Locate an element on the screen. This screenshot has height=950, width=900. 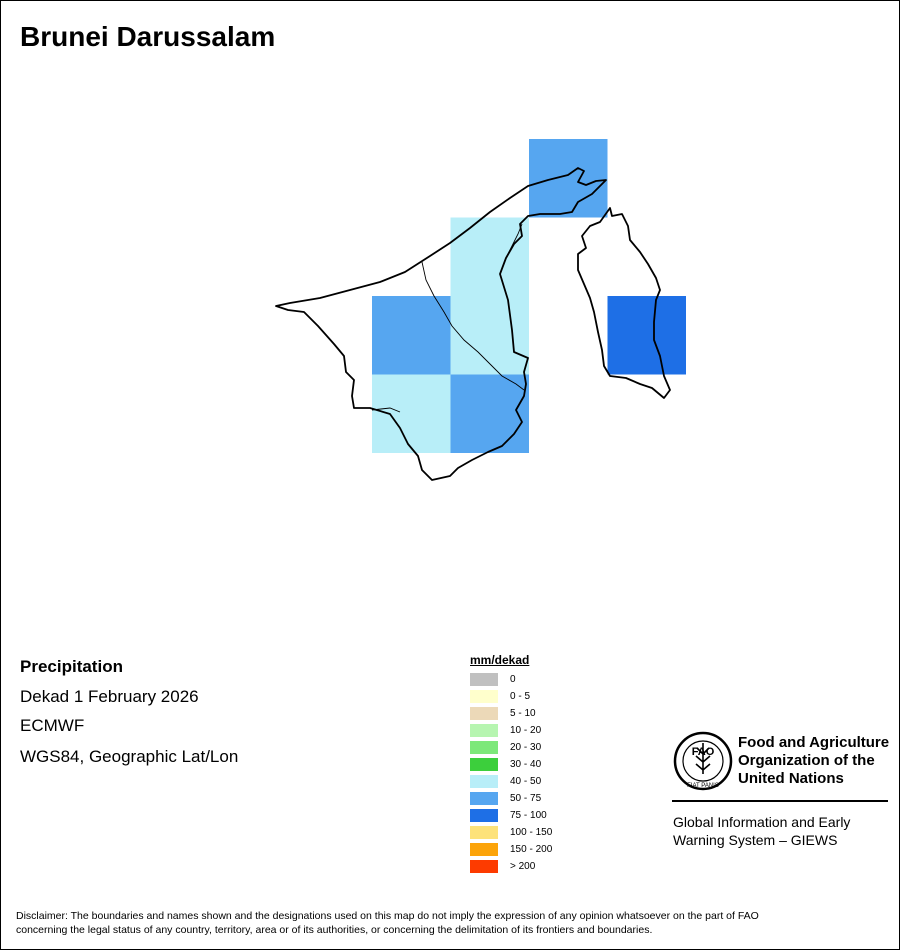
legend-label: 5 - 10 is located at coordinates (523, 713).